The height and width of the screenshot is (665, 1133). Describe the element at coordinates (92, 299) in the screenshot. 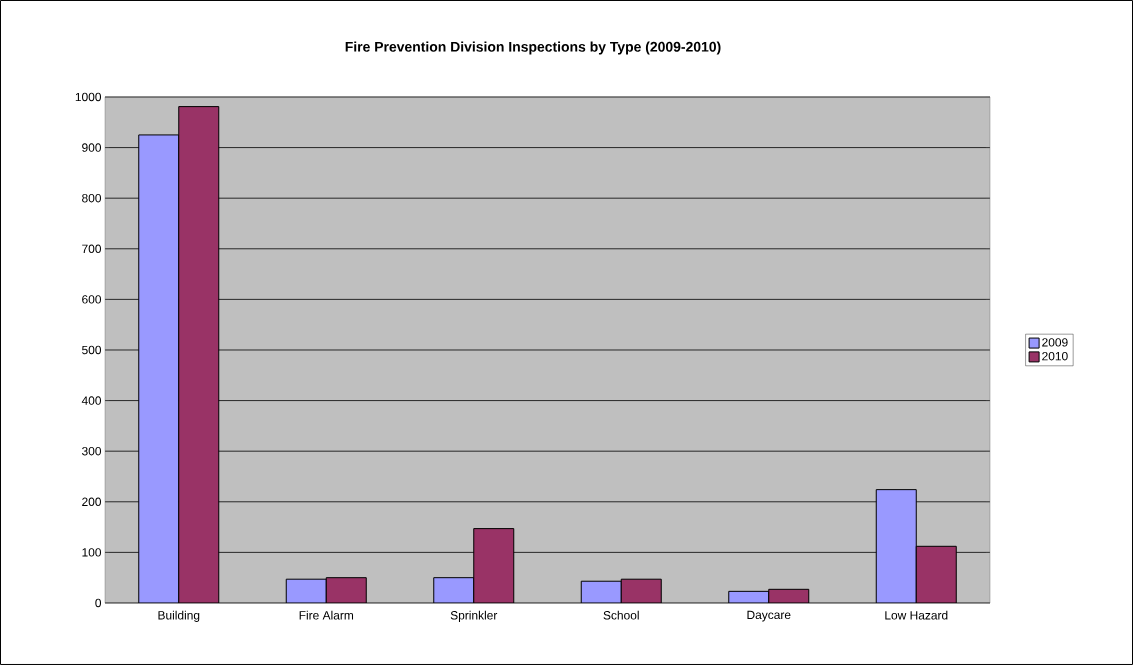

I see `y-tick-label: 600` at that location.